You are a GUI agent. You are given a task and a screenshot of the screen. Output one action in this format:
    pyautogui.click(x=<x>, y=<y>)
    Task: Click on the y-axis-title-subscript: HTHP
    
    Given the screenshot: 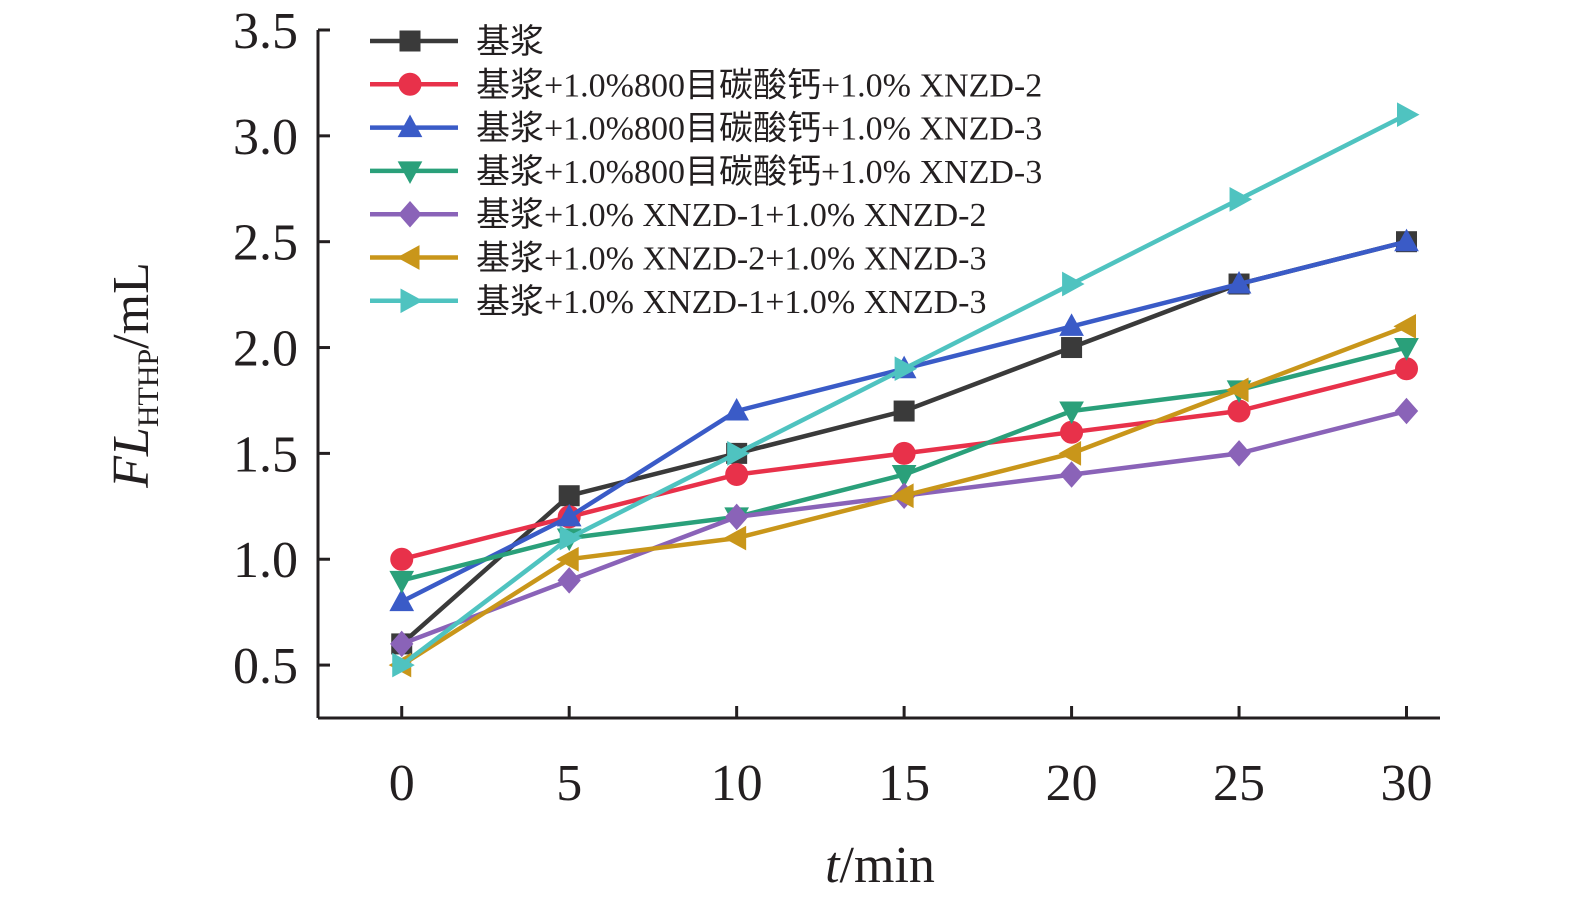 What is the action you would take?
    pyautogui.click(x=148, y=388)
    